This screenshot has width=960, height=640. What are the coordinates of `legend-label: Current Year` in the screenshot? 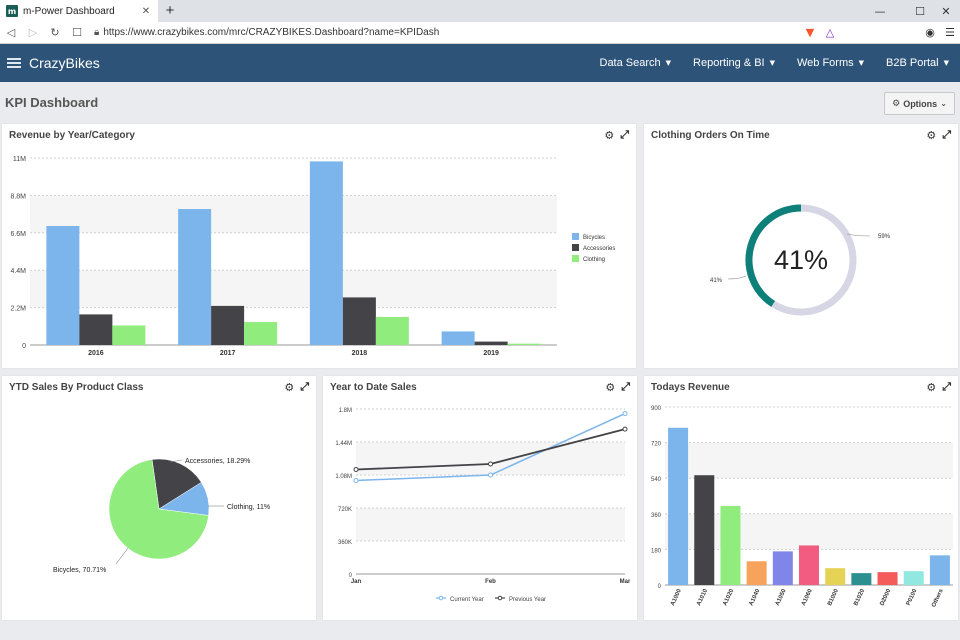 It's located at (467, 600).